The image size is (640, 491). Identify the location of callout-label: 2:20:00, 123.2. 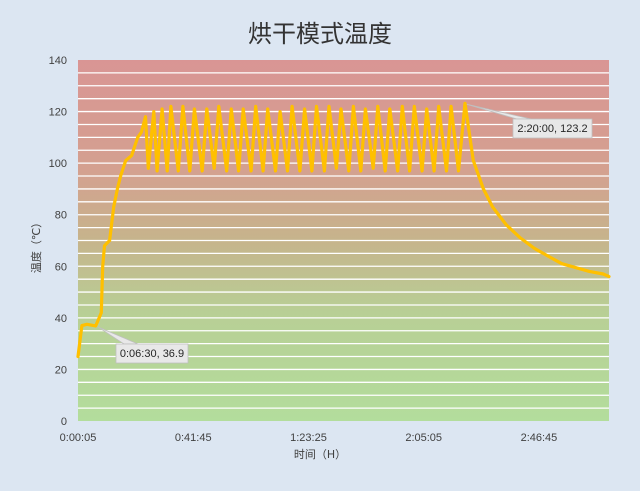
(552, 129).